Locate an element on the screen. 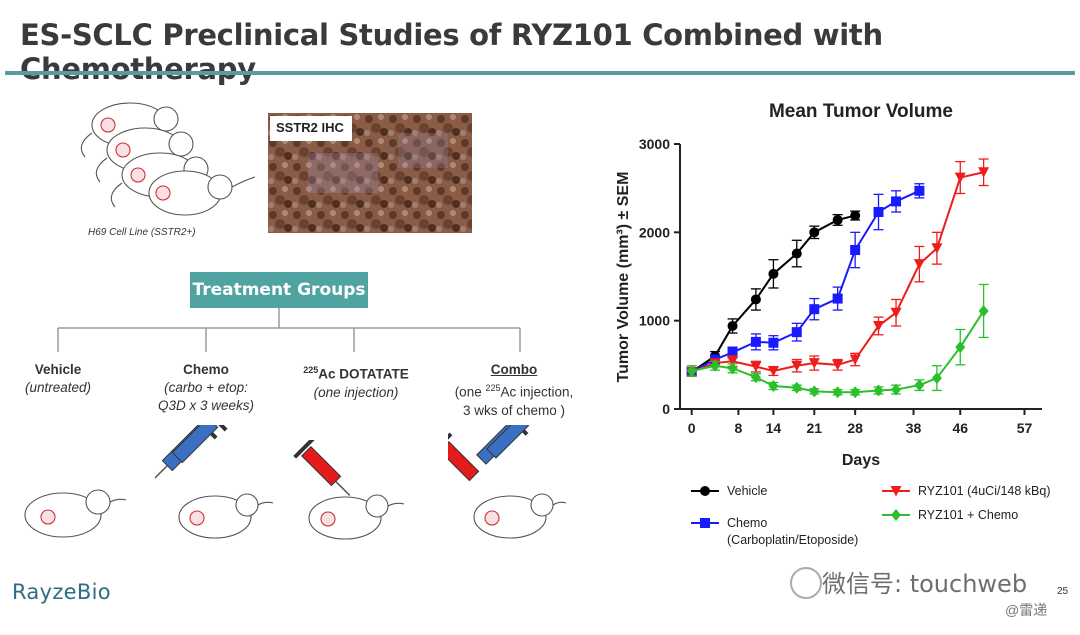 The image size is (1080, 635). mouse-icon is located at coordinates (202, 193).